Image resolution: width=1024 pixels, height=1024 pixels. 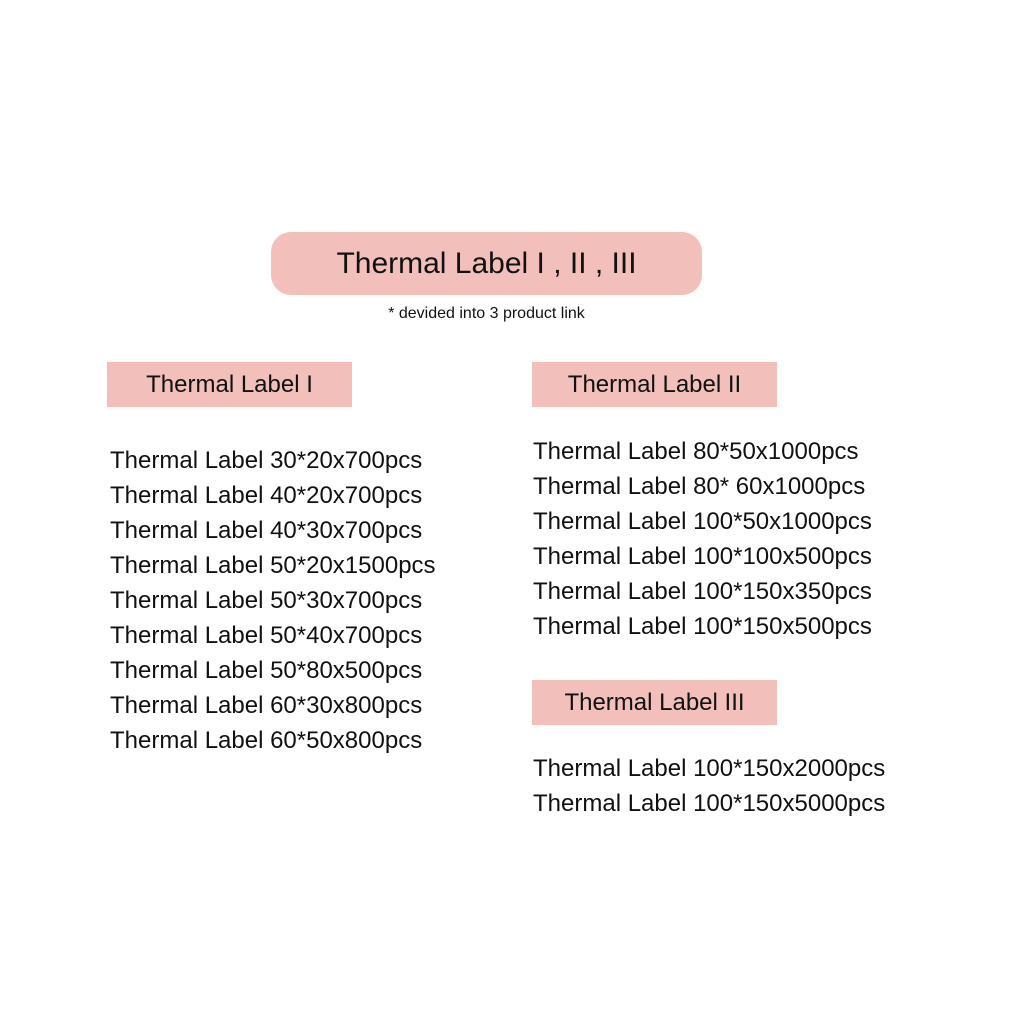 What do you see at coordinates (229, 384) in the screenshot?
I see `section-heading-1: Thermal Label I` at bounding box center [229, 384].